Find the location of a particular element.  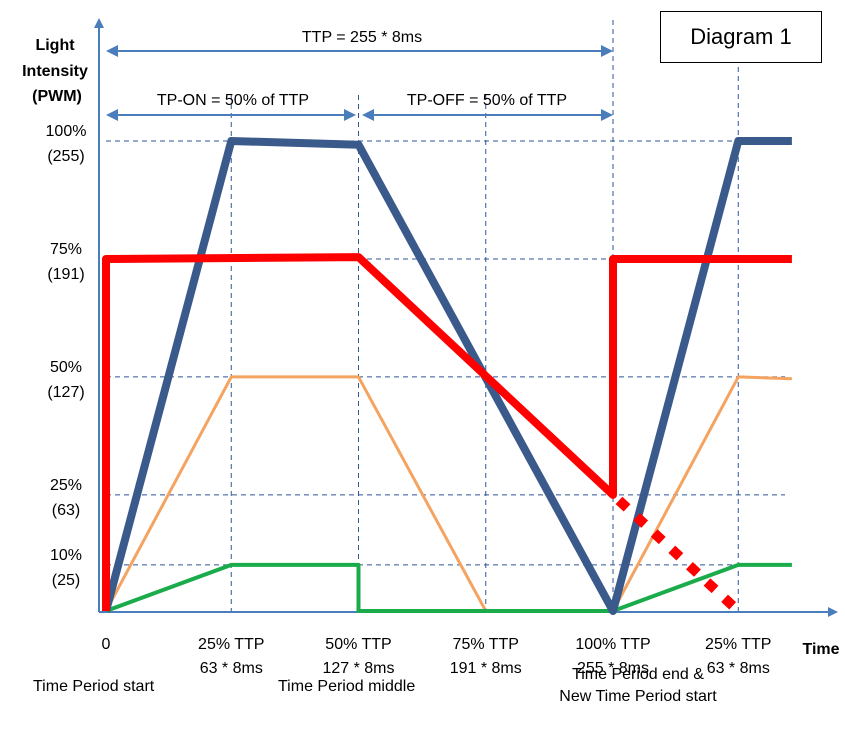

y-tick-pwm-4: (25) is located at coordinates (66, 580).